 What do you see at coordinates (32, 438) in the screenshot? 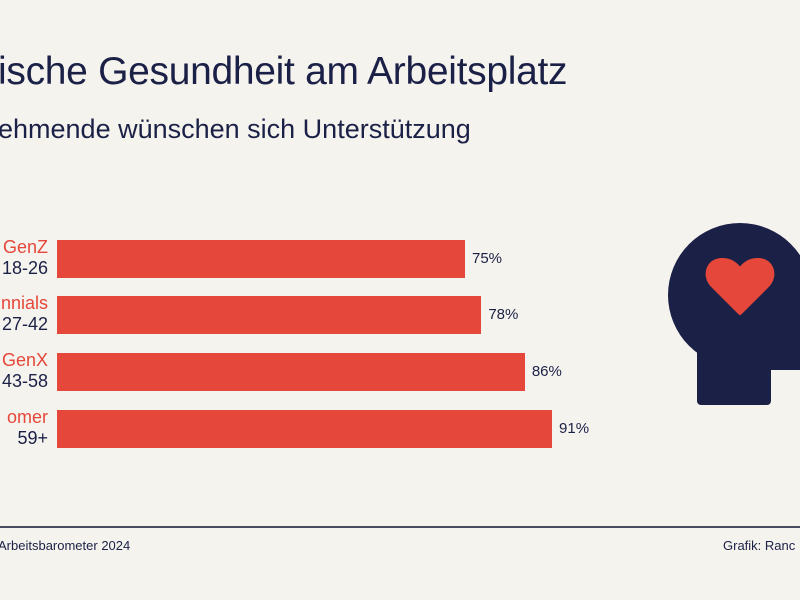
I see `age-range: 59+` at bounding box center [32, 438].